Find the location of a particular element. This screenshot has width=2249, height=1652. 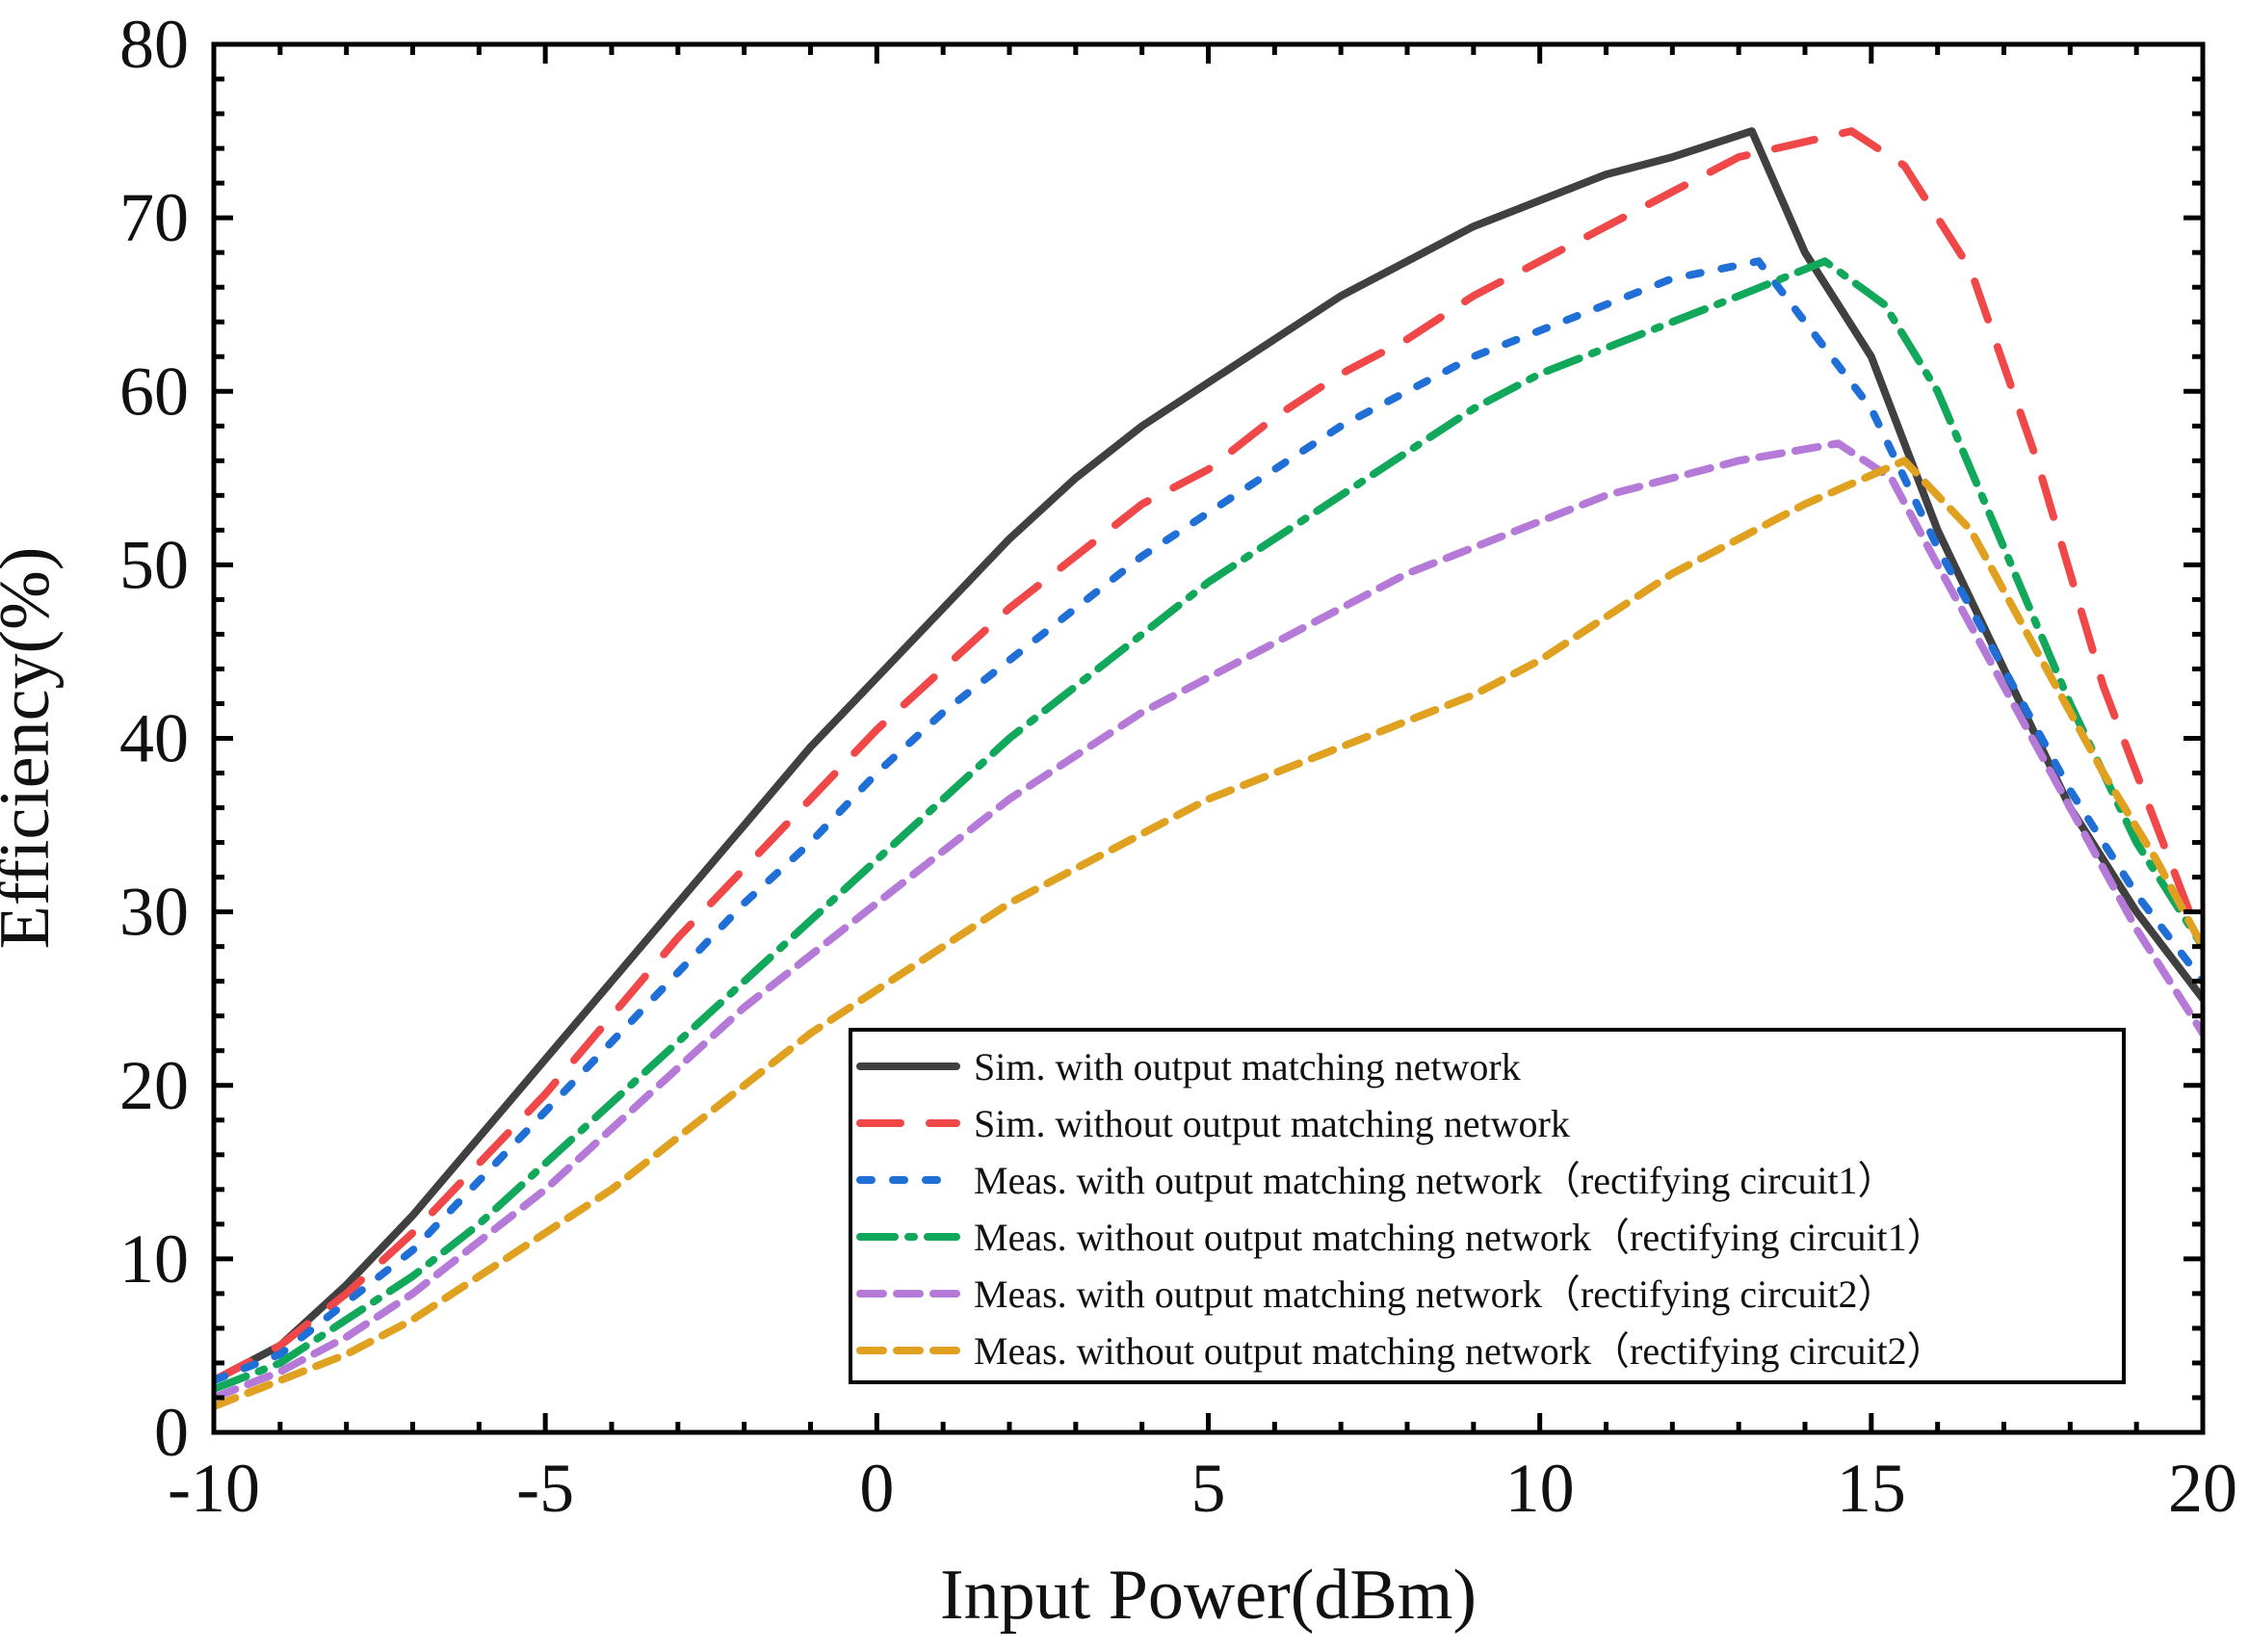

y-tick-label: 0 is located at coordinates (171, 1432).